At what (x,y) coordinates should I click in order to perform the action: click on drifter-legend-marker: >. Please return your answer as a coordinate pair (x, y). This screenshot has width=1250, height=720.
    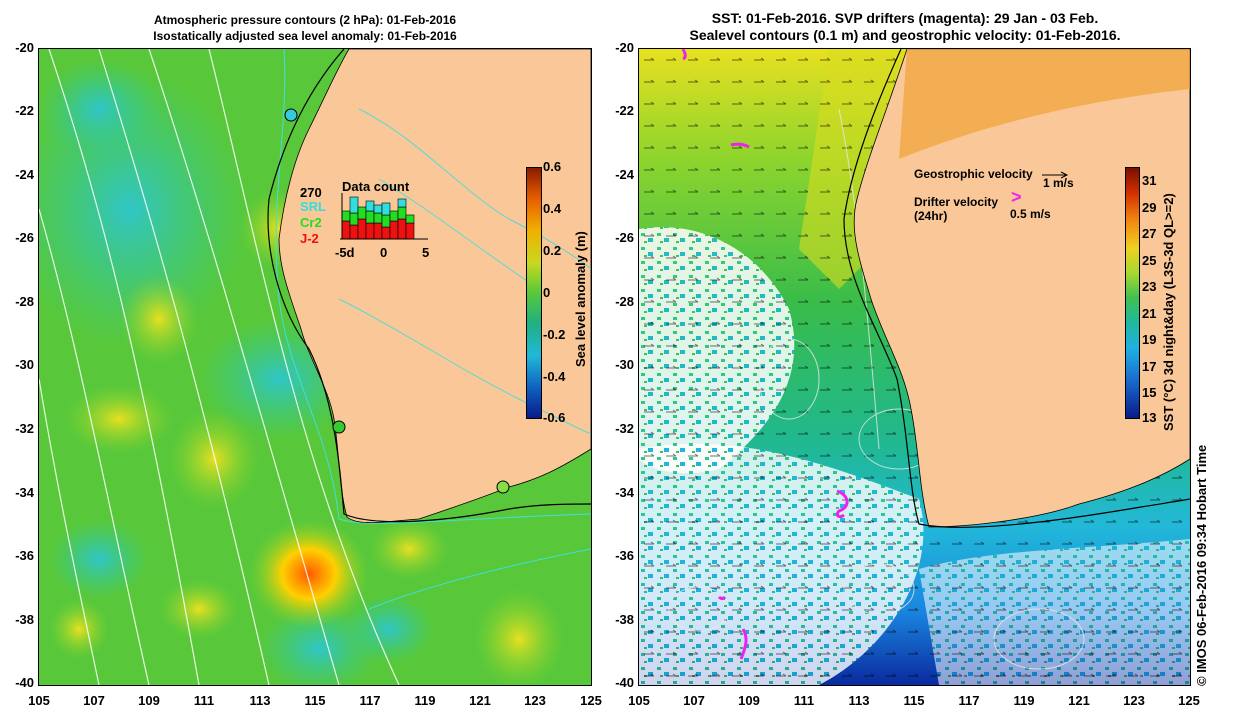
    Looking at the image, I should click on (1016, 197).